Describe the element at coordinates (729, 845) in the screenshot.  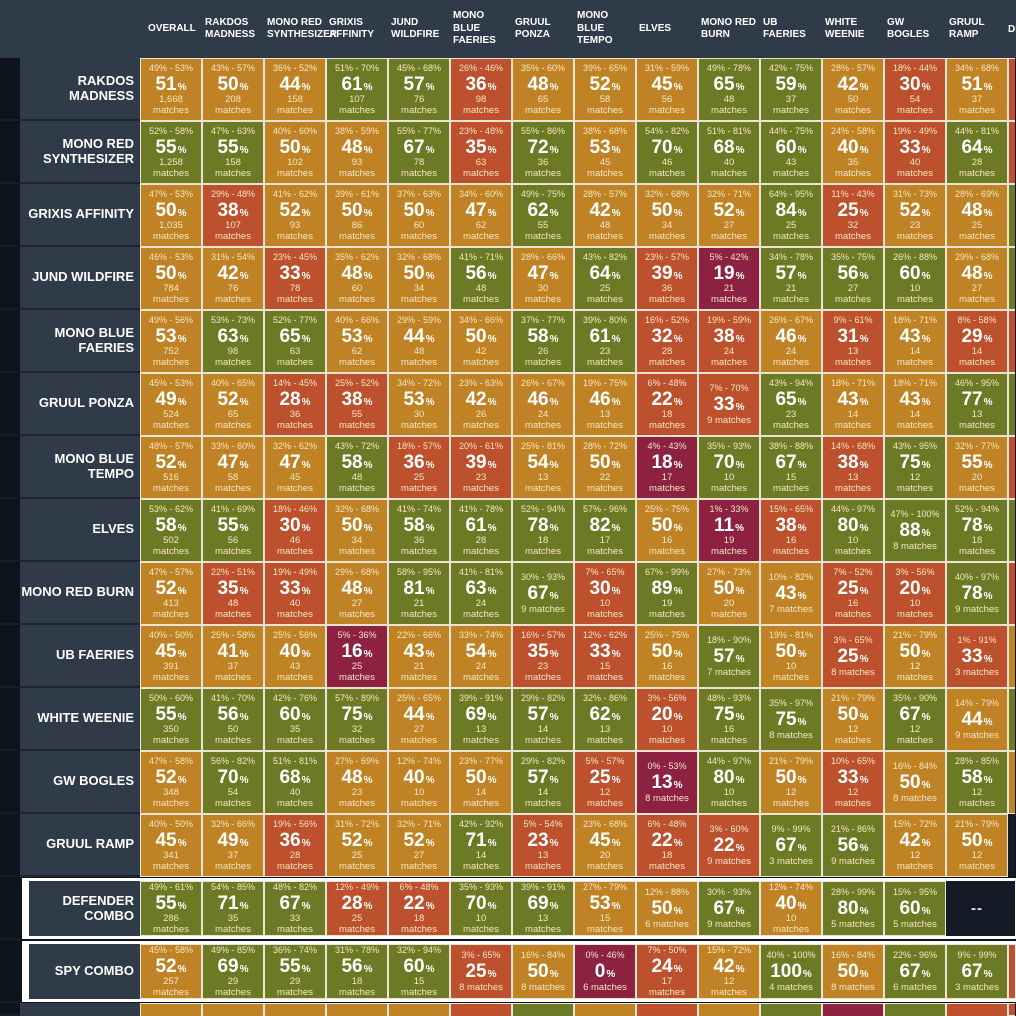
I see `matchup-cell: 3% - 60% 22% 9 matches` at that location.